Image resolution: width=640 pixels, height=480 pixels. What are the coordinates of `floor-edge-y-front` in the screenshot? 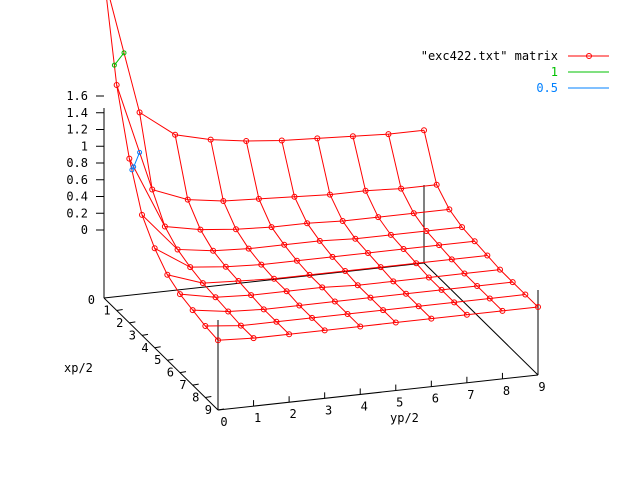 It's located at (378, 392).